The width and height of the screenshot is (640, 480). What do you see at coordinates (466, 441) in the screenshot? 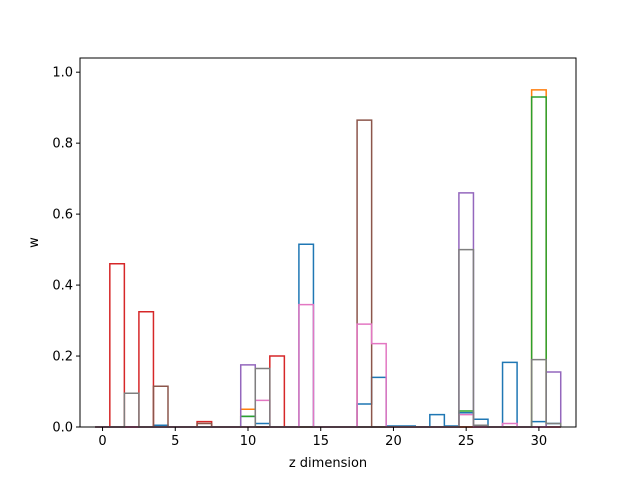
I see `x-tick-label: 25` at bounding box center [466, 441].